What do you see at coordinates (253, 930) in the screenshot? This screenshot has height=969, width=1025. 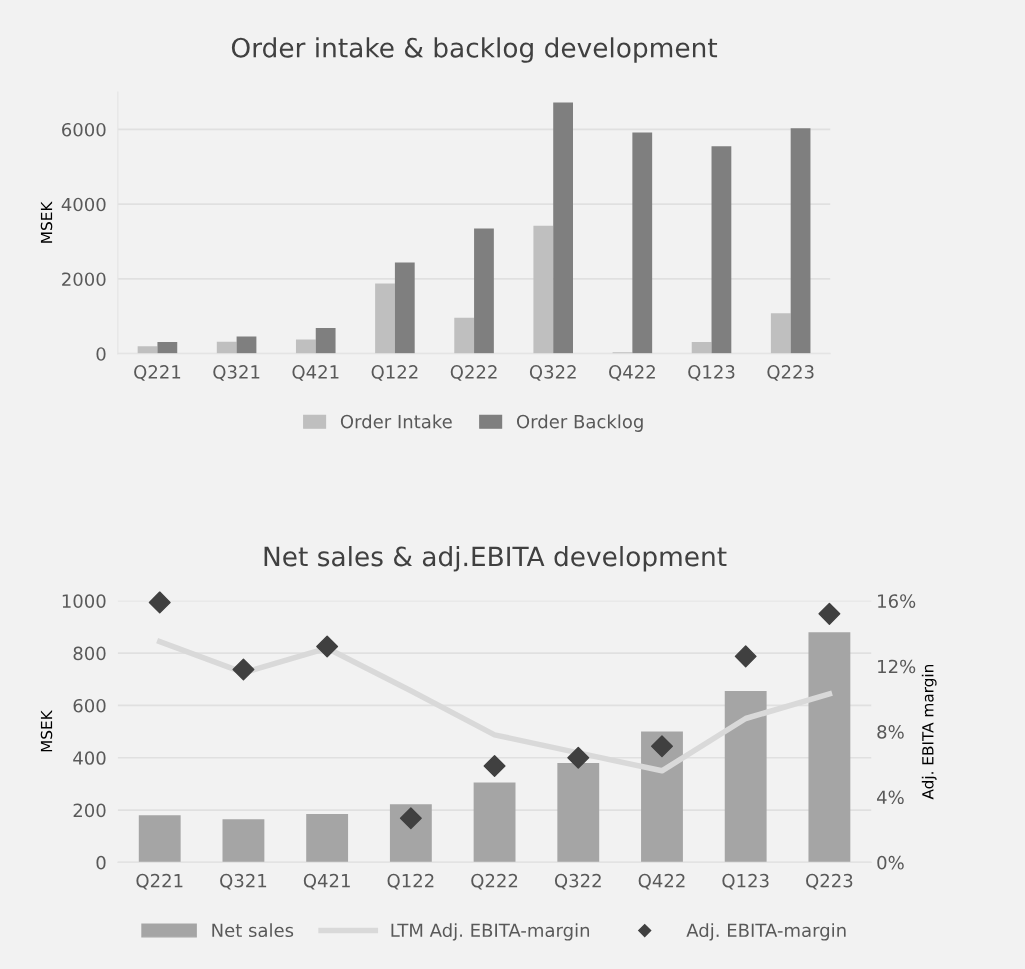 I see `legend-label: Net sales` at bounding box center [253, 930].